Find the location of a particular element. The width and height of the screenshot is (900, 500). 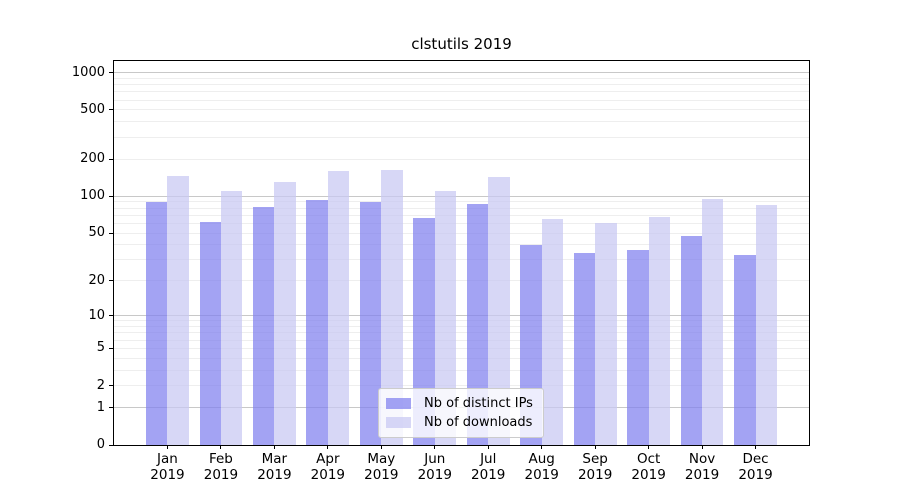

bar-distinct-ips-nov is located at coordinates (691, 340).